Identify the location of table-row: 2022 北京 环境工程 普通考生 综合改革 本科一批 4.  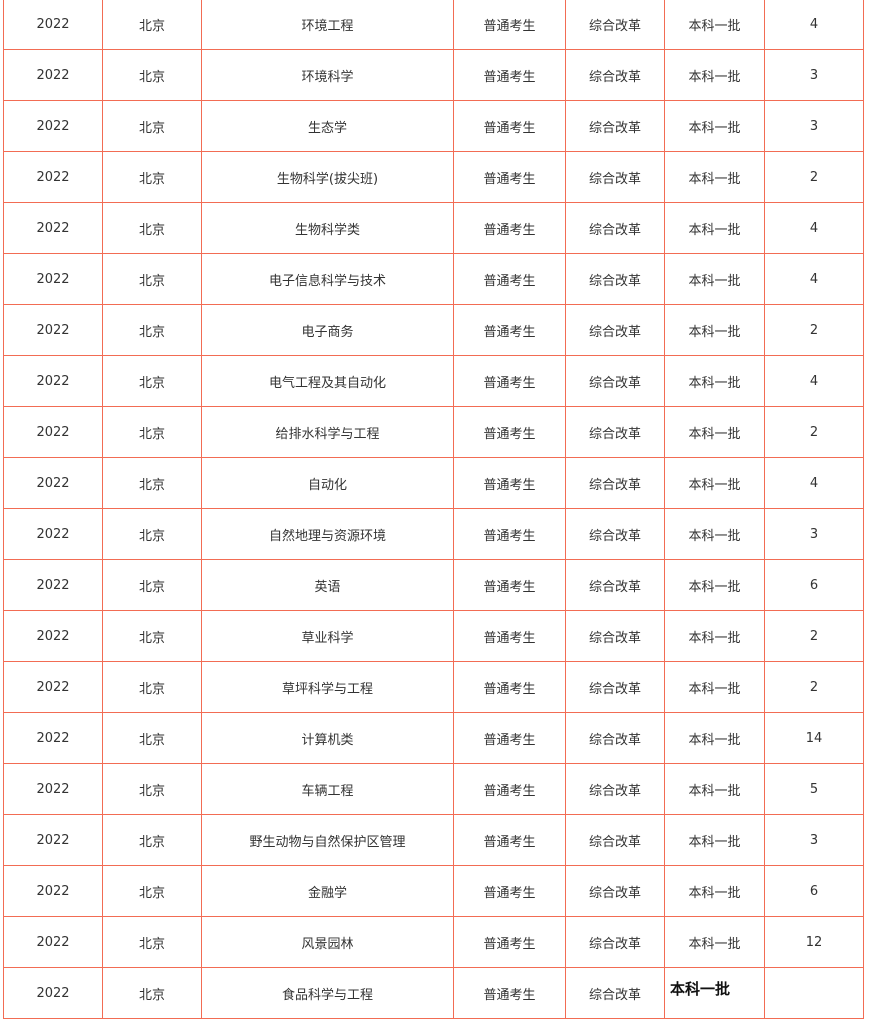
(433, 25).